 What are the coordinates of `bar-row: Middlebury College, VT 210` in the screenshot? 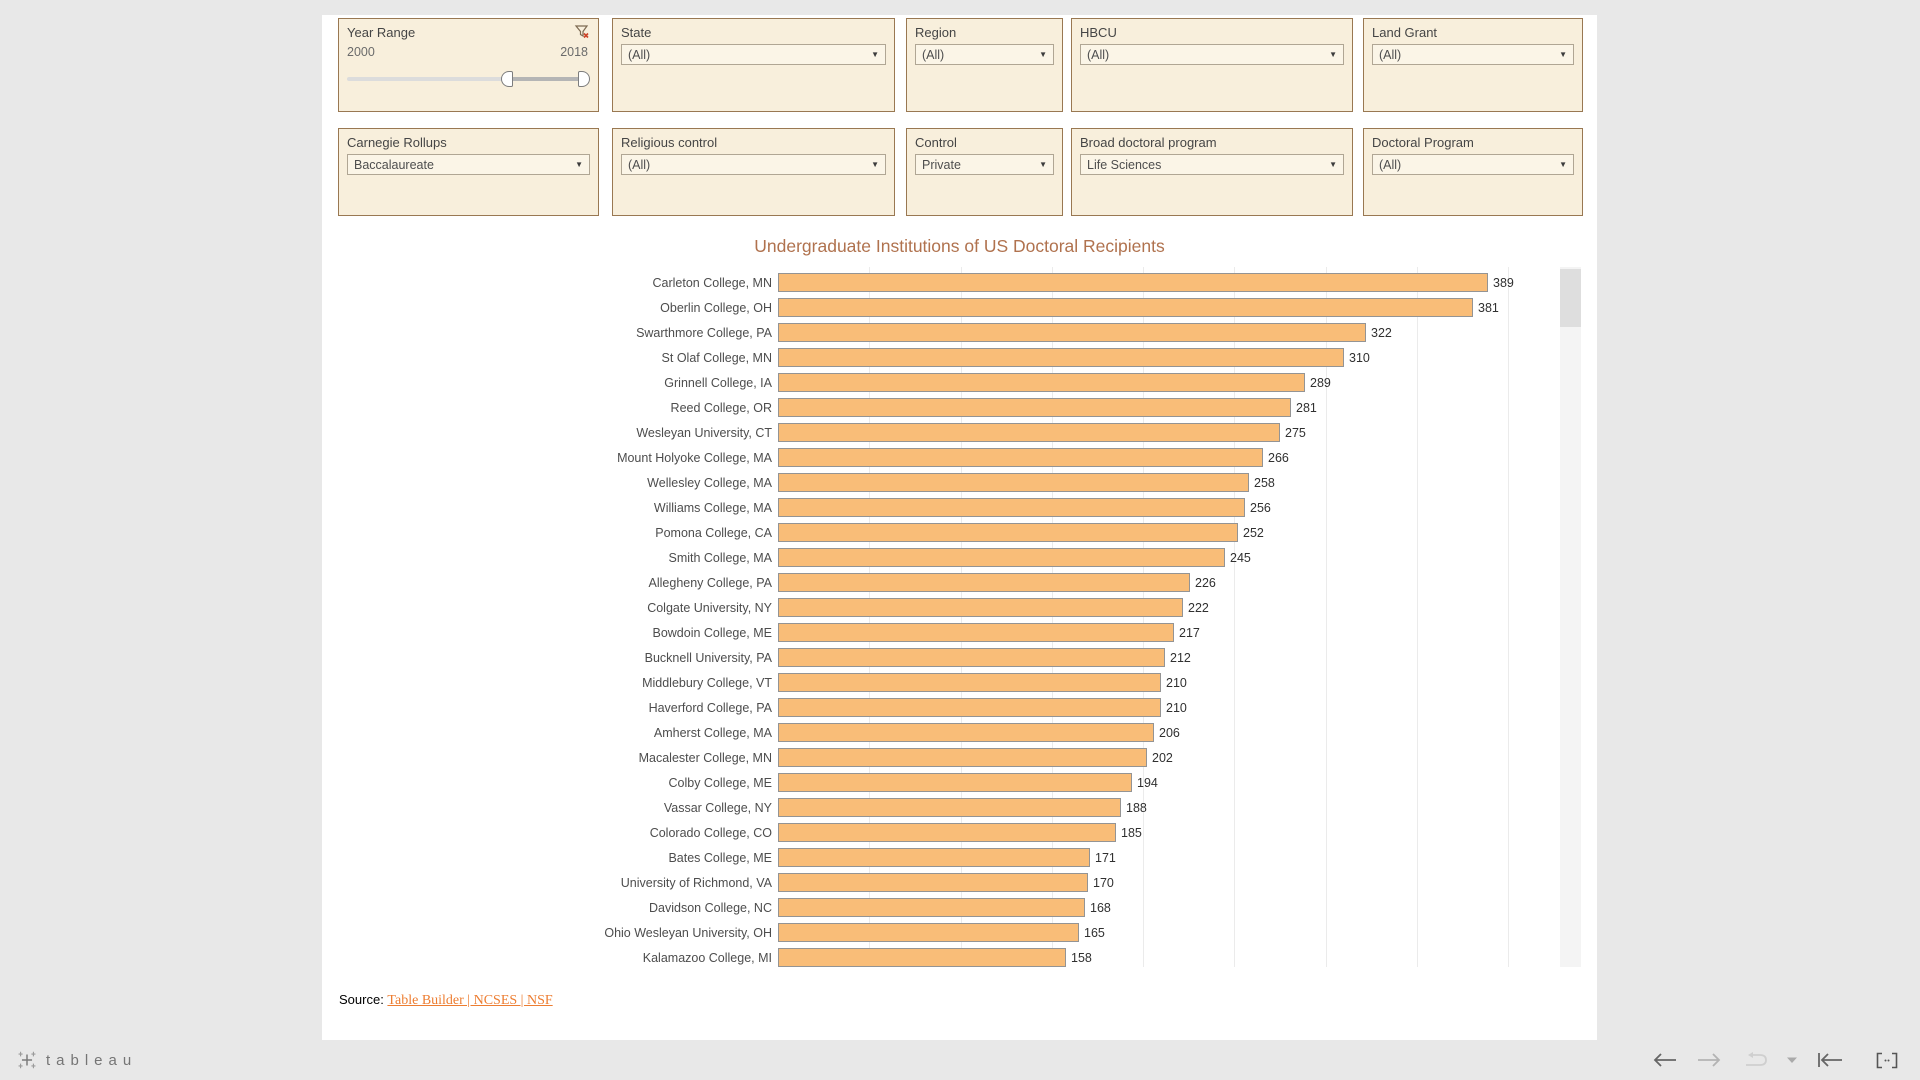 It's located at (938, 682).